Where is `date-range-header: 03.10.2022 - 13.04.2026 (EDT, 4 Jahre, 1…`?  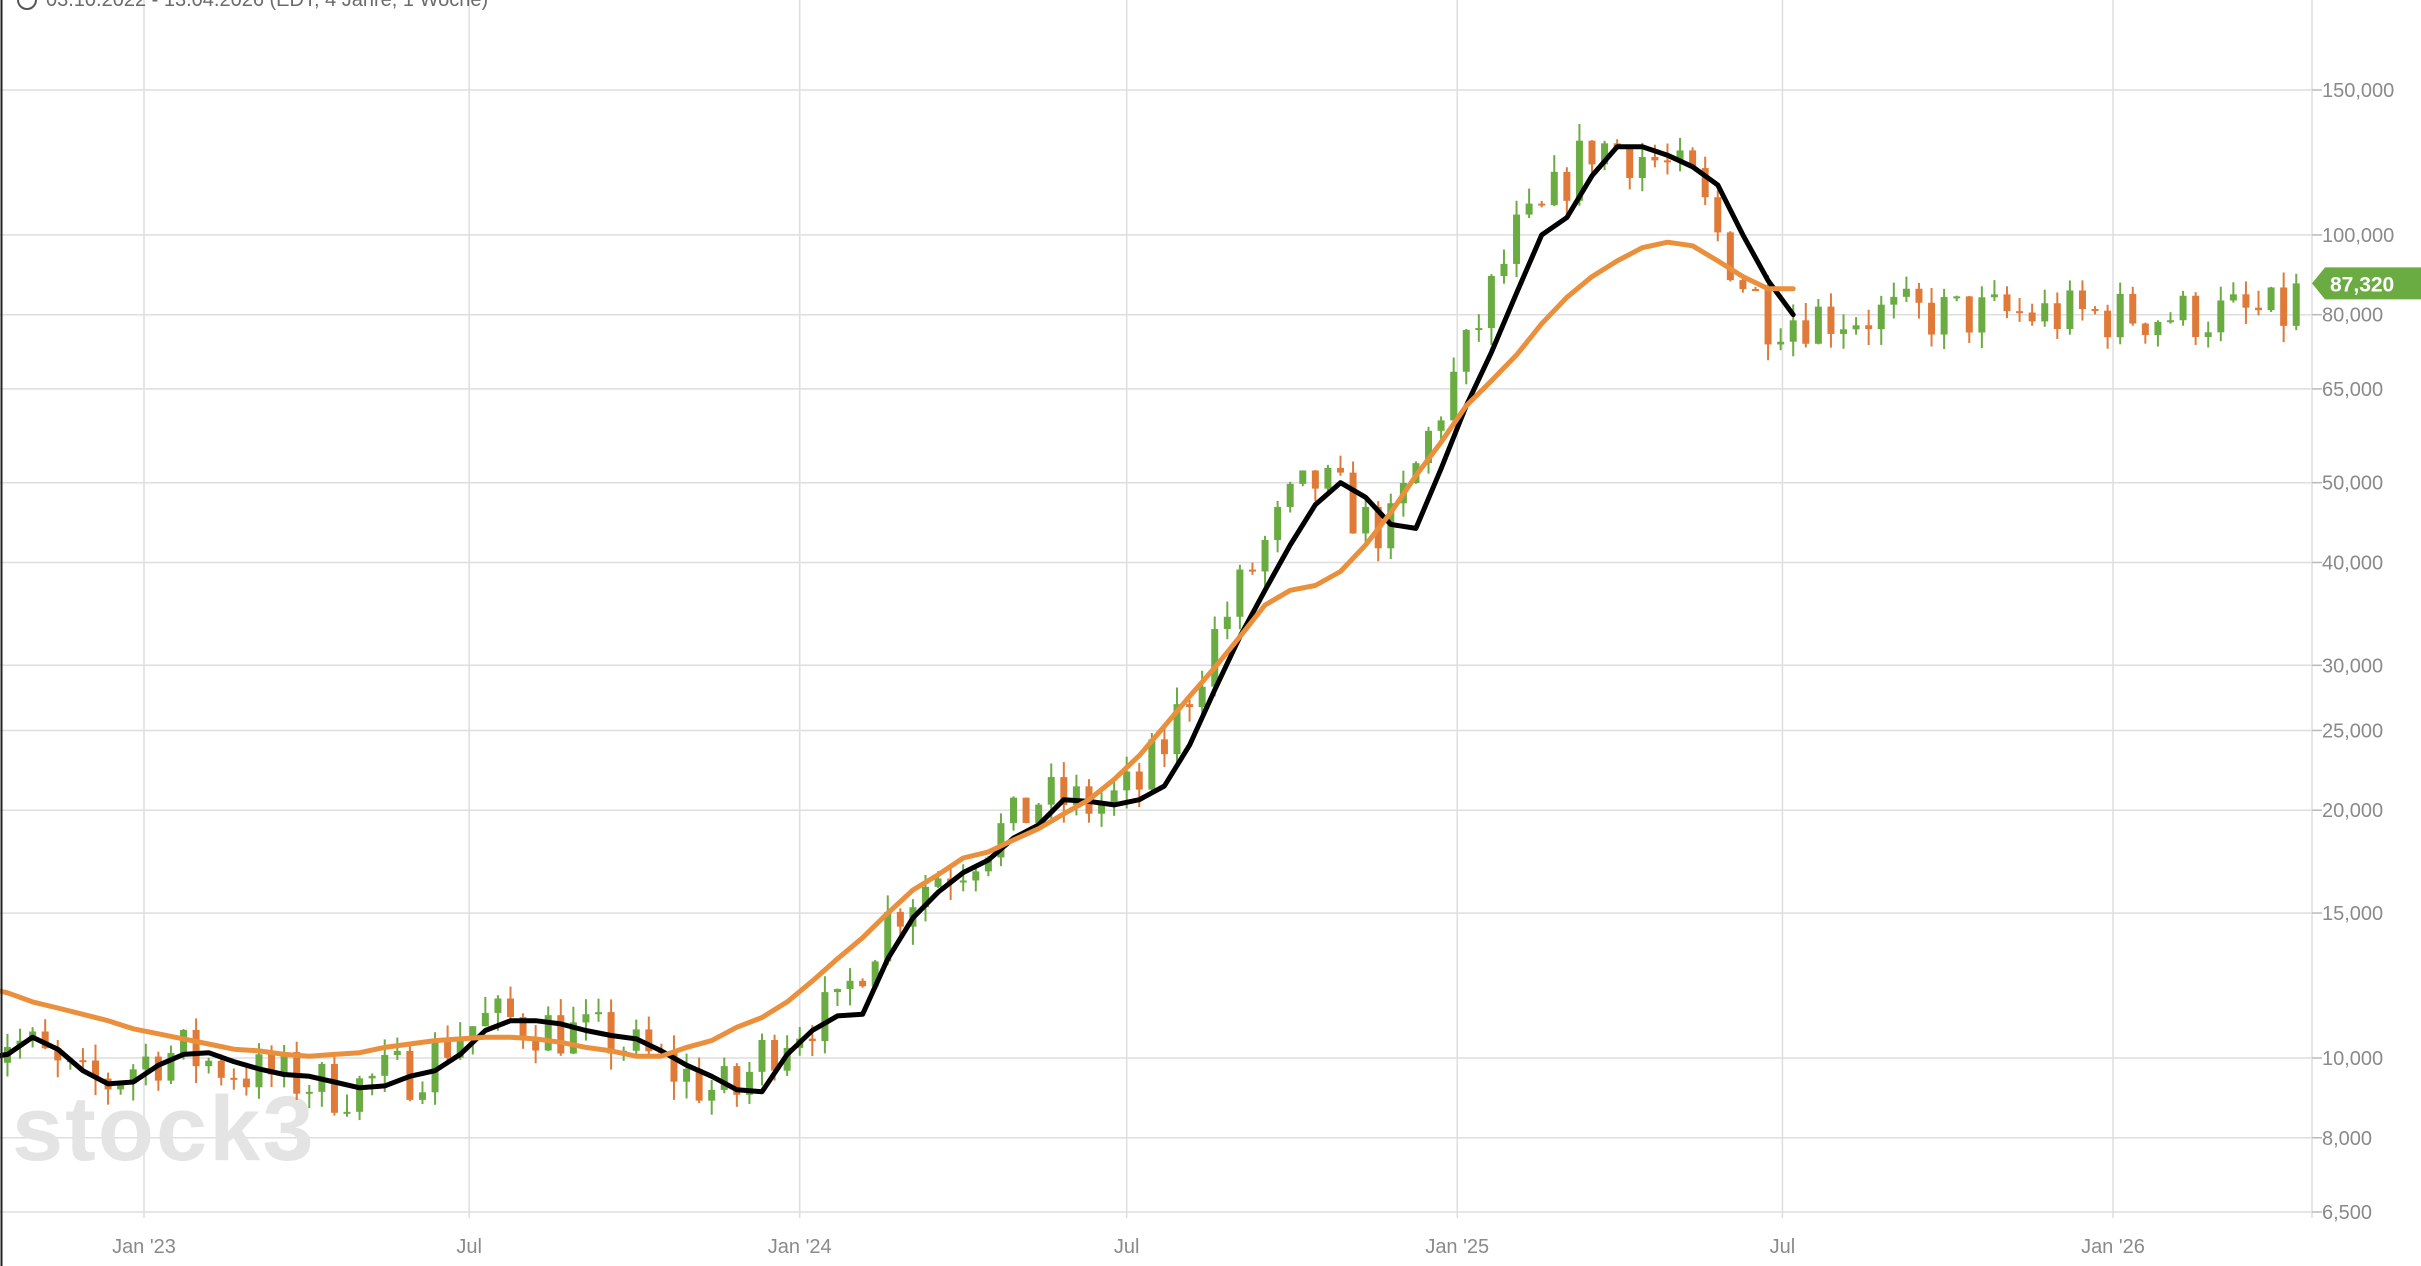
date-range-header: 03.10.2022 - 13.04.2026 (EDT, 4 Jahre, 1… is located at coordinates (252, 5).